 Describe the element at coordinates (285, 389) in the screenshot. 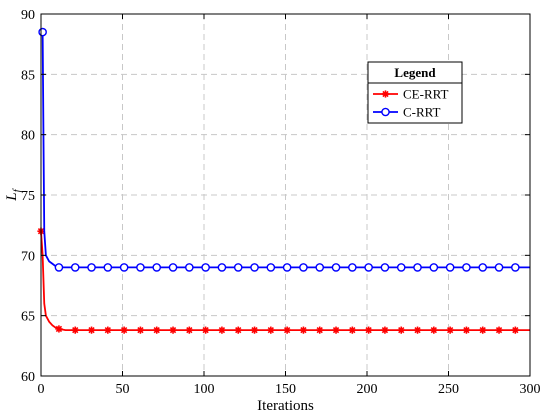

I see `x-tick-label: 150` at that location.